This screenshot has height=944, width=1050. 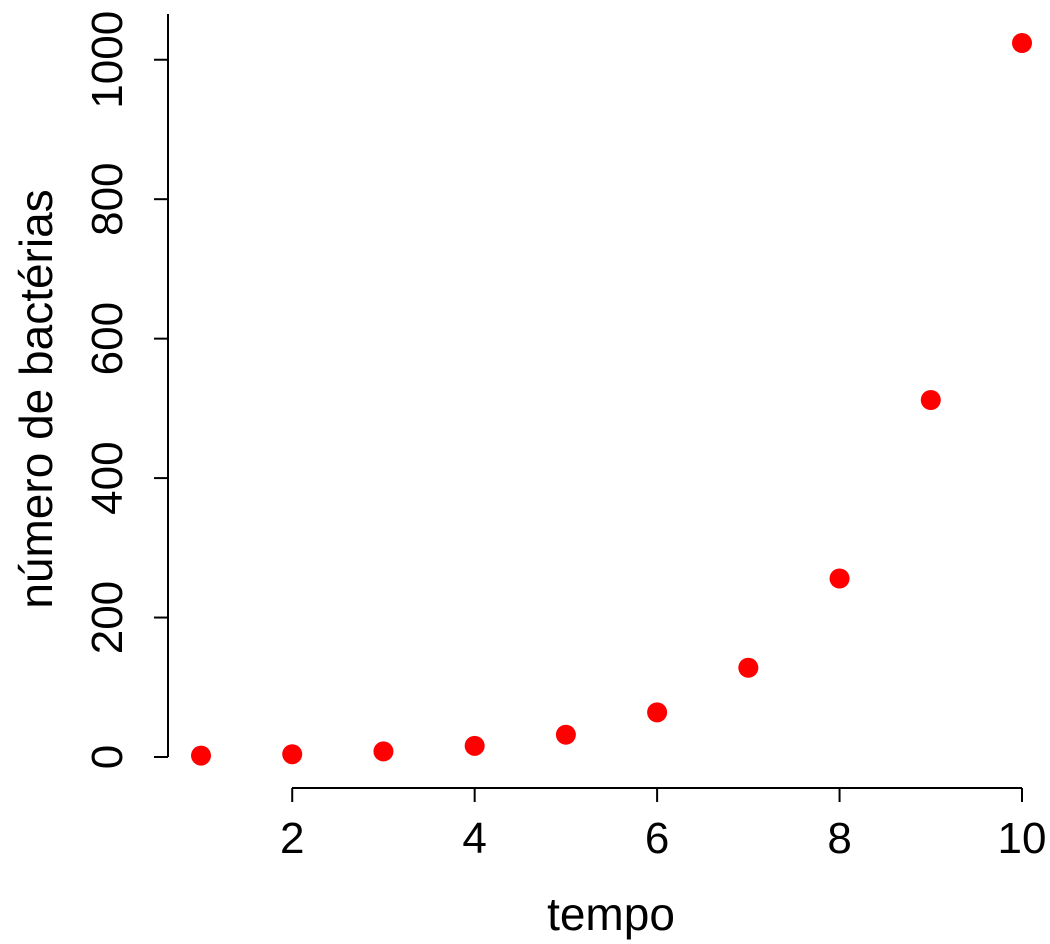 What do you see at coordinates (125, 390) in the screenshot?
I see `y-axis-ticks: 0 200 400 600 800 1000` at bounding box center [125, 390].